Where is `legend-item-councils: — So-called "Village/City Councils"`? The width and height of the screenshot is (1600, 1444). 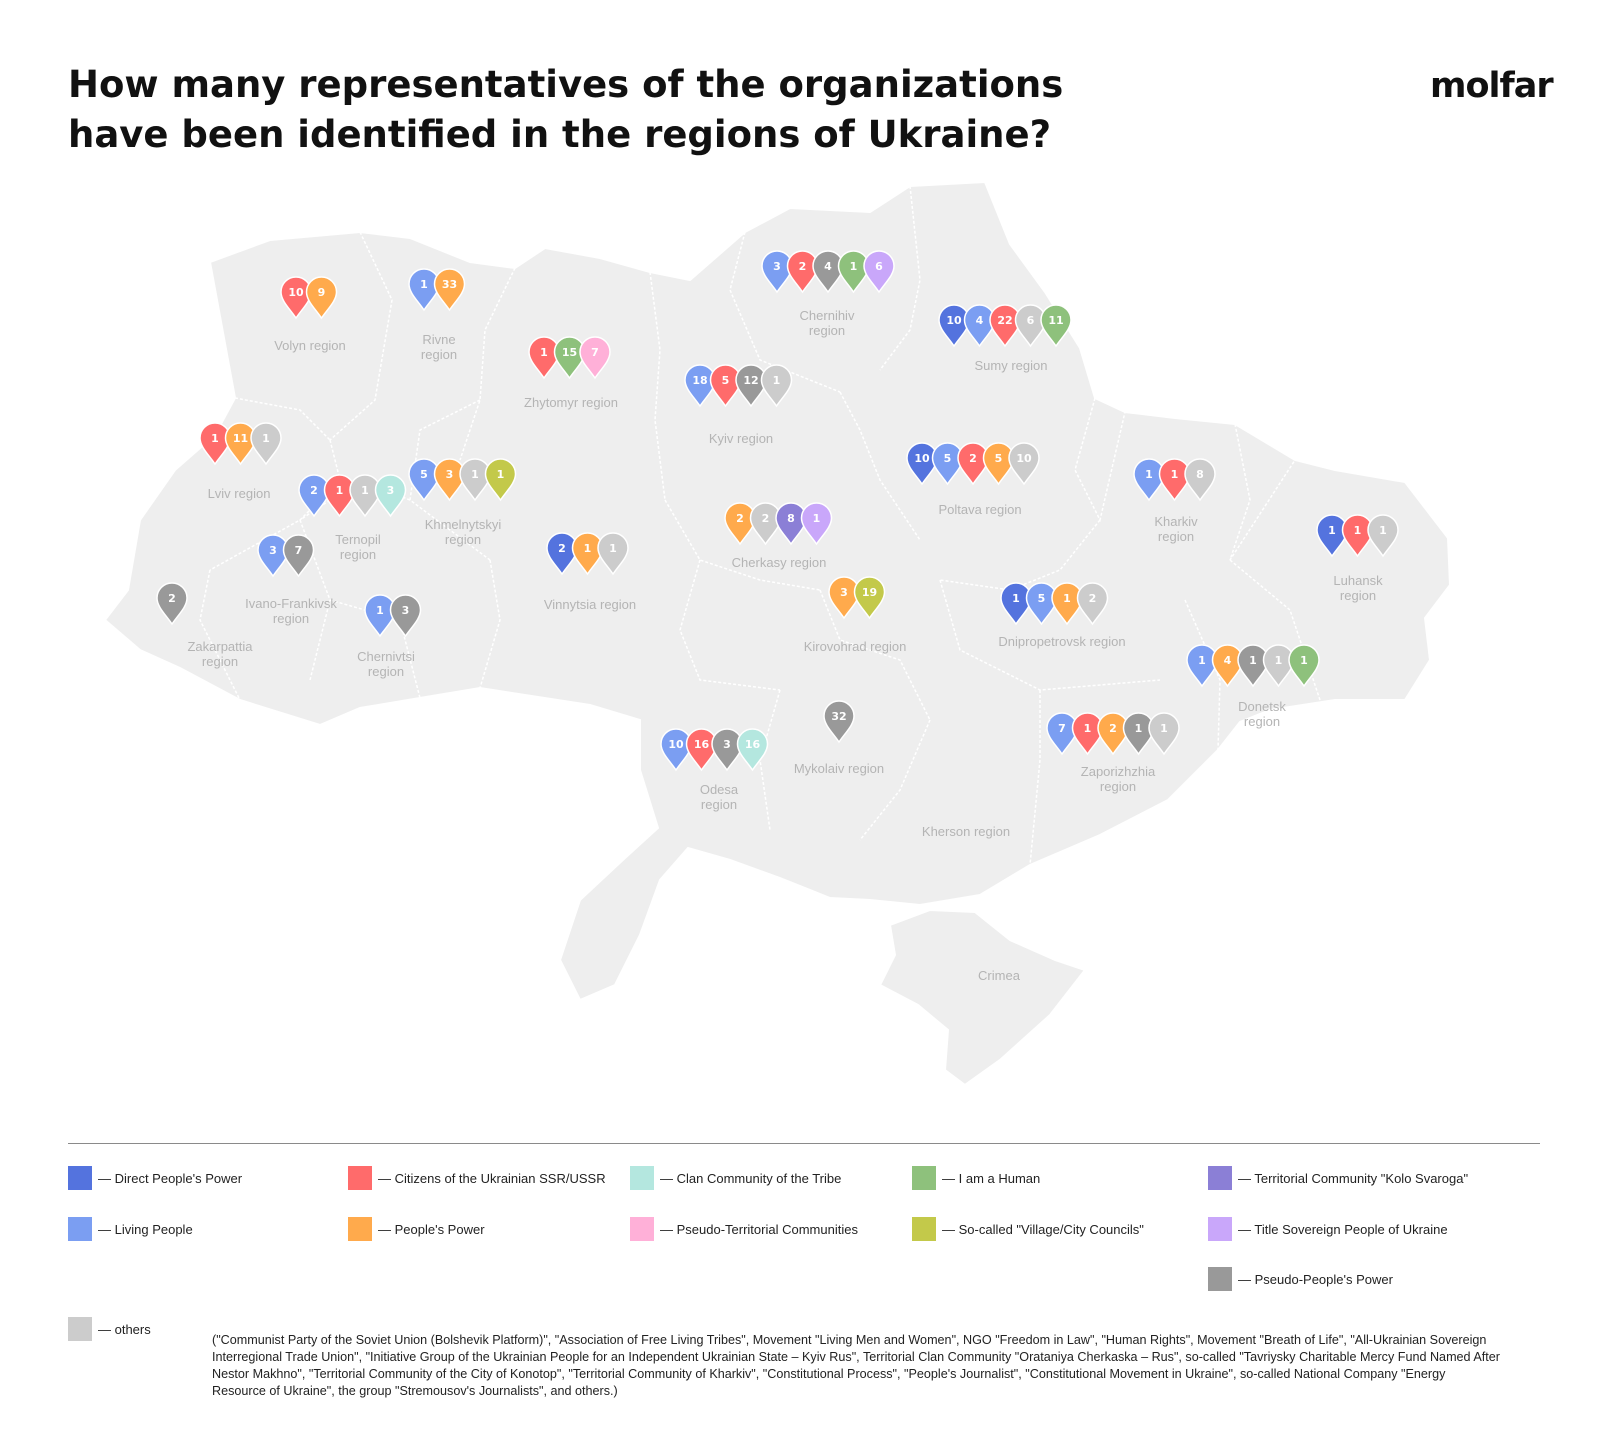
legend-item-councils: — So-called "Village/City Councils" is located at coordinates (1028, 1229).